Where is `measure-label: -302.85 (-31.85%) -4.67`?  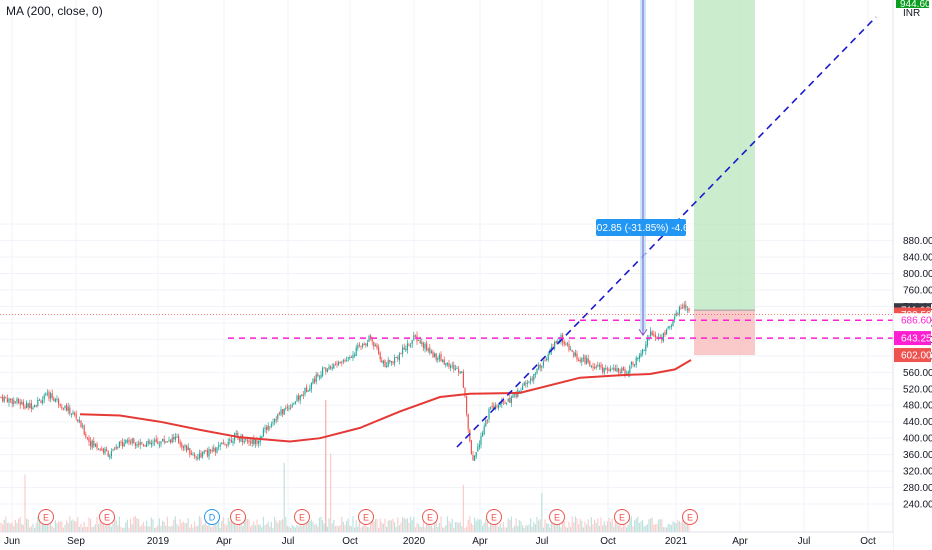 measure-label: -302.85 (-31.85%) -4.67 is located at coordinates (641, 228).